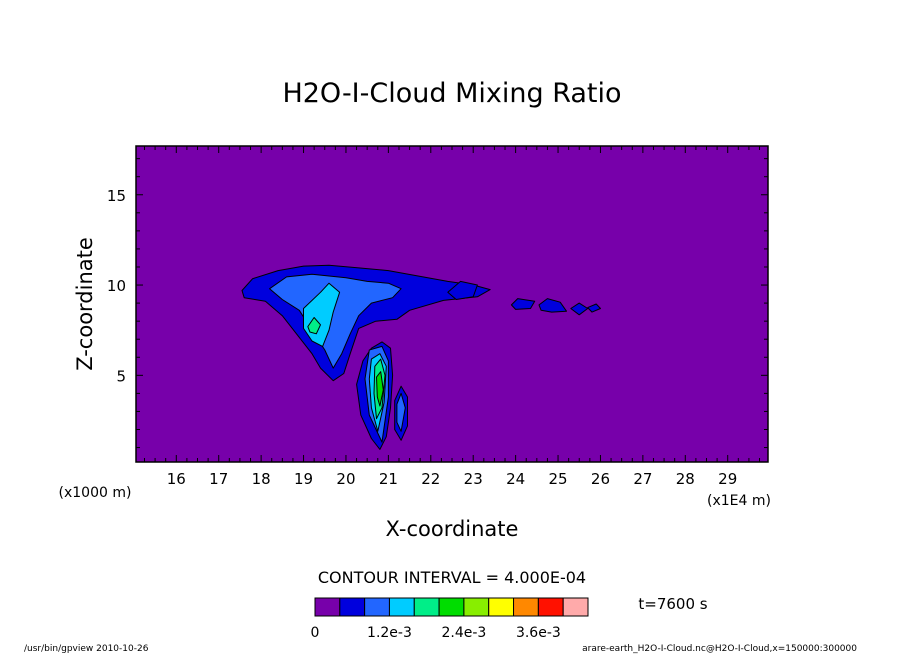 The width and height of the screenshot is (904, 654). I want to click on y-unit-label: (x1000 m), so click(95, 493).